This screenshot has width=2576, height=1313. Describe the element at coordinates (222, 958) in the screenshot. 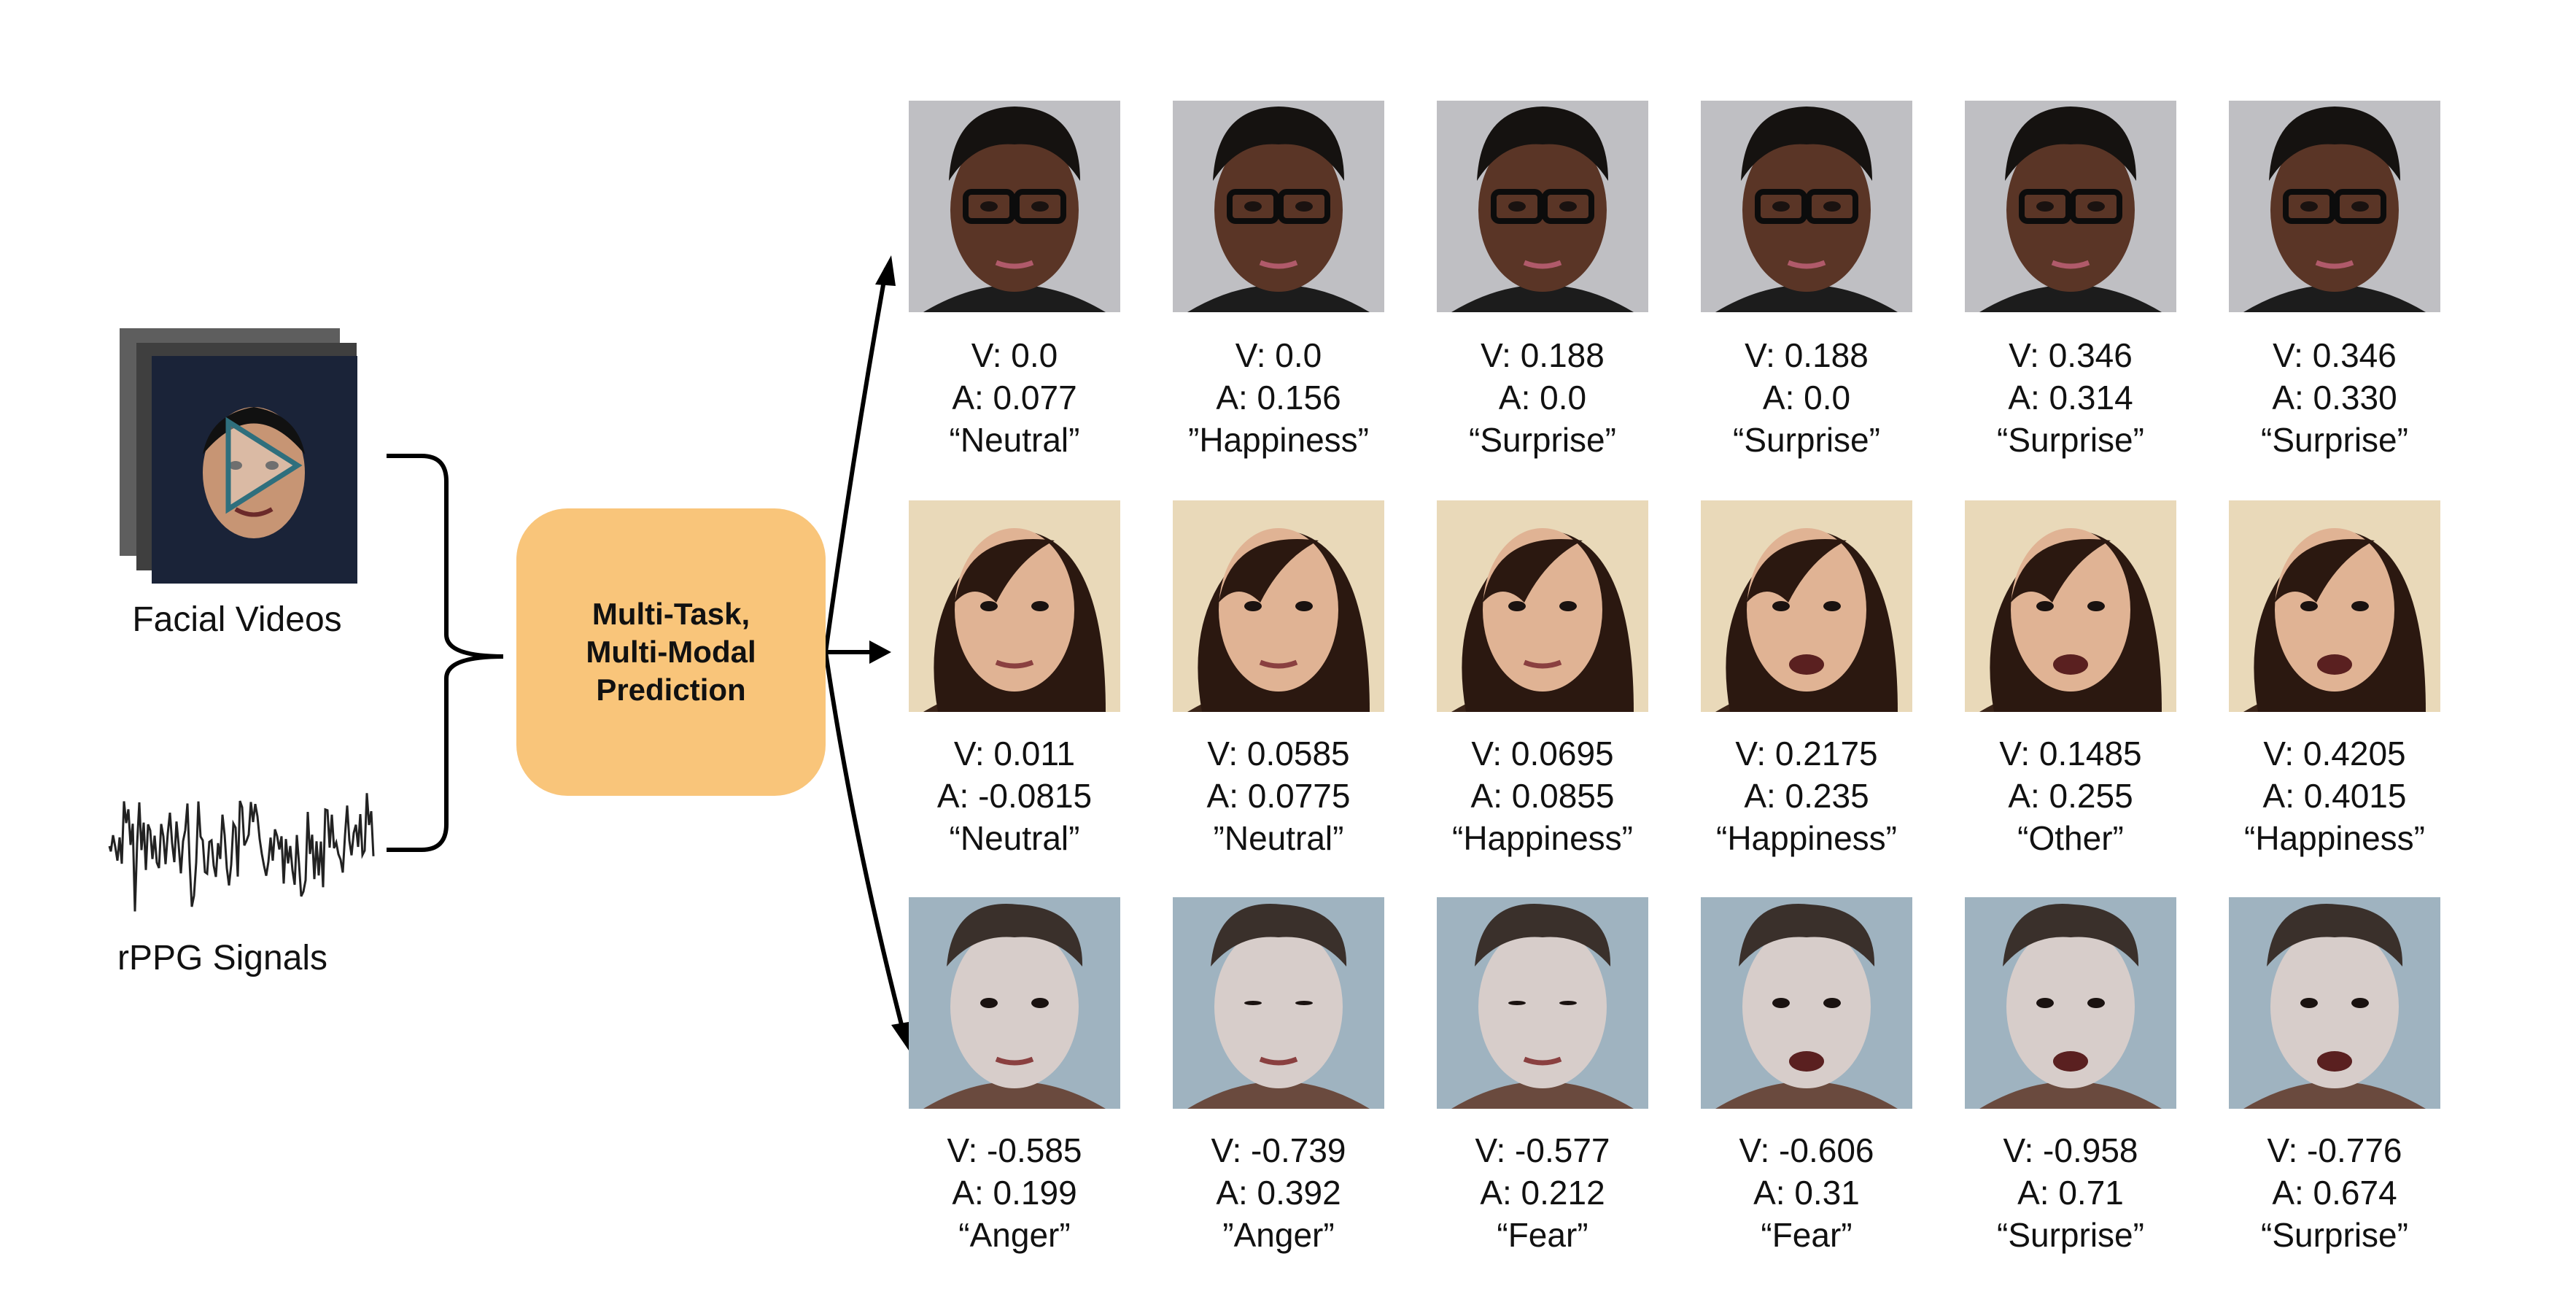

I see `rppg-signals-label: rPPG Signals` at that location.